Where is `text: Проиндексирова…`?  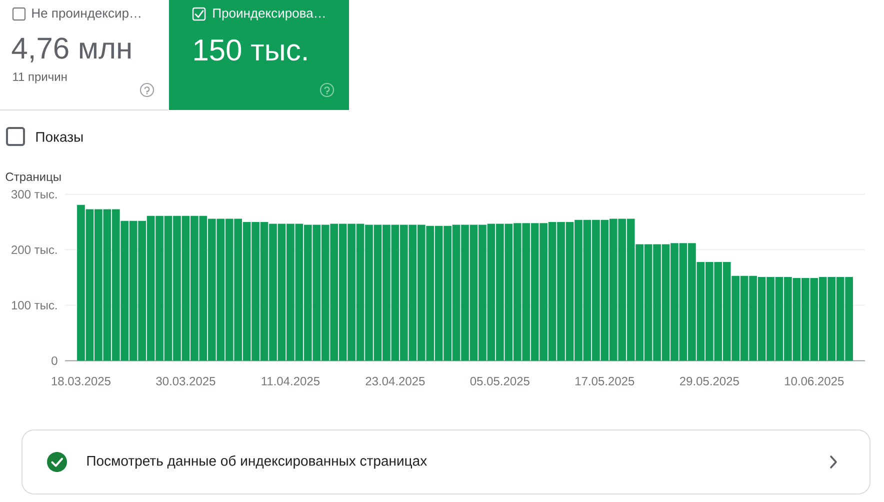 text: Проиндексирова… is located at coordinates (269, 14).